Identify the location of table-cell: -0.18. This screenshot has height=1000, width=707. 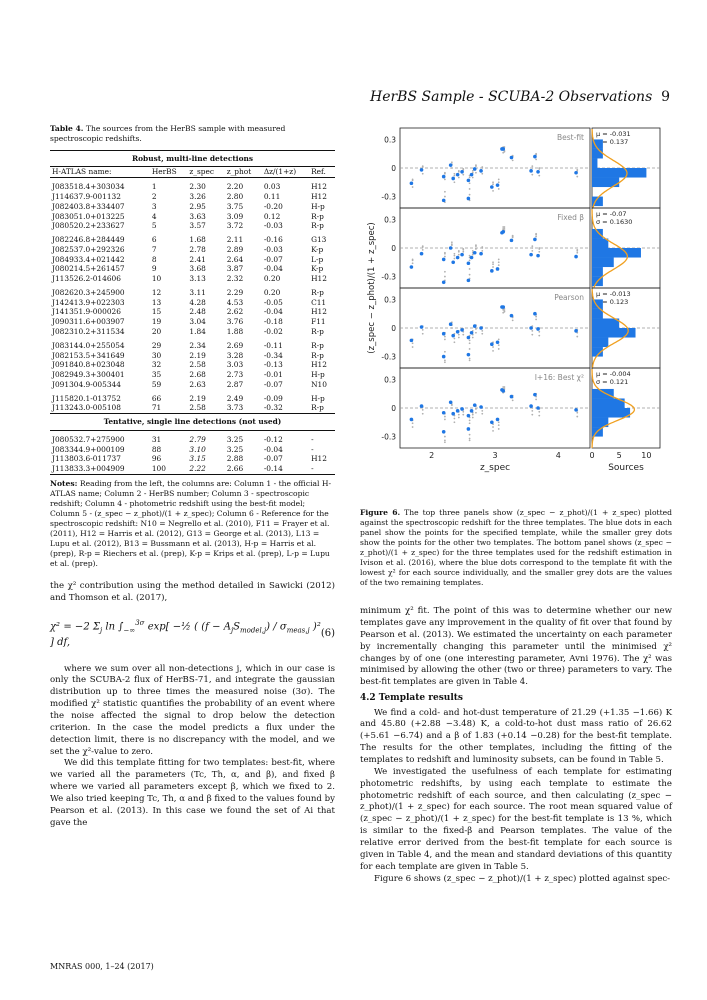
(273, 322).